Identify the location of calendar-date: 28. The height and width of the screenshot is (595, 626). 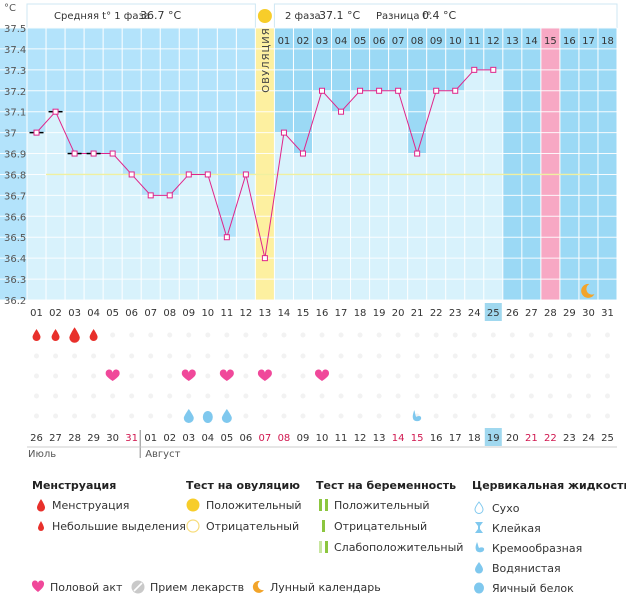
(74, 438).